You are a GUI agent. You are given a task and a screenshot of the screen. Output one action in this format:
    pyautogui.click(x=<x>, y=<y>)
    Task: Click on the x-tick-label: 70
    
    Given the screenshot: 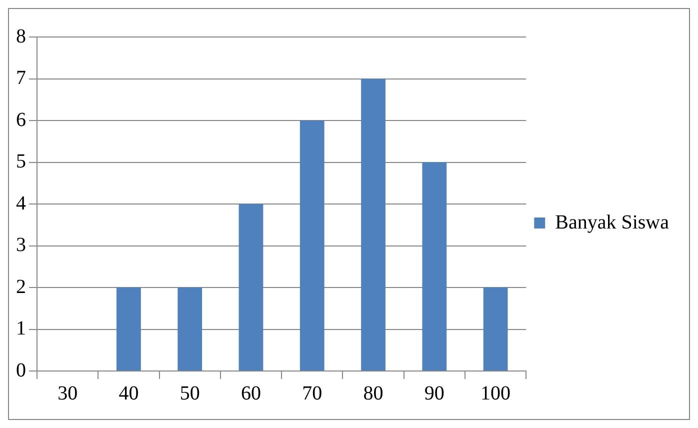 What is the action you would take?
    pyautogui.click(x=312, y=393)
    